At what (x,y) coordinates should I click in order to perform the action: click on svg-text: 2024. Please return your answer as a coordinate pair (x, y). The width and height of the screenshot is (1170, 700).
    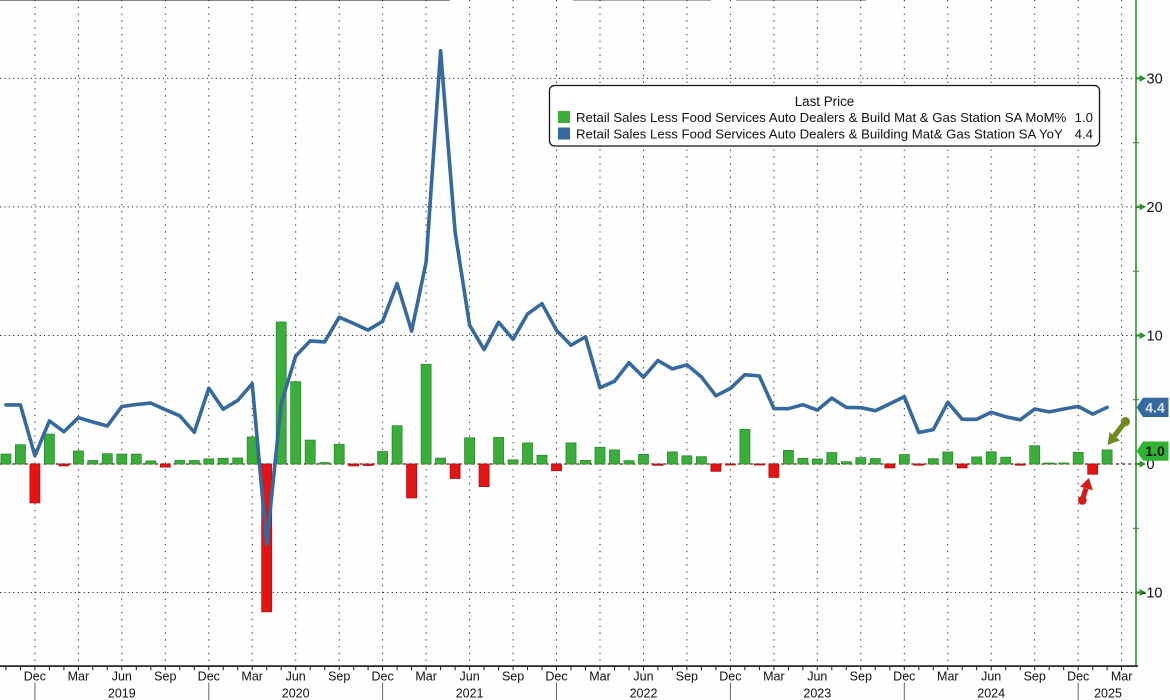
    Looking at the image, I should click on (991, 693).